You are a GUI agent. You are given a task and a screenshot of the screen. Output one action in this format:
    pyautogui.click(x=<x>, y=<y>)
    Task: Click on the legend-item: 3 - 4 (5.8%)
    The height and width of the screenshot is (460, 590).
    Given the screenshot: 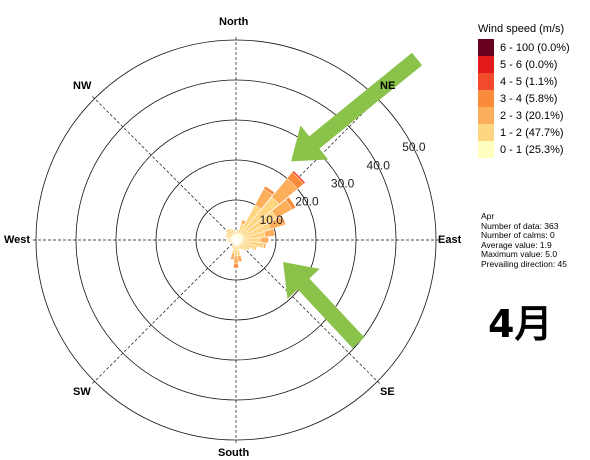 What is the action you would take?
    pyautogui.click(x=524, y=98)
    